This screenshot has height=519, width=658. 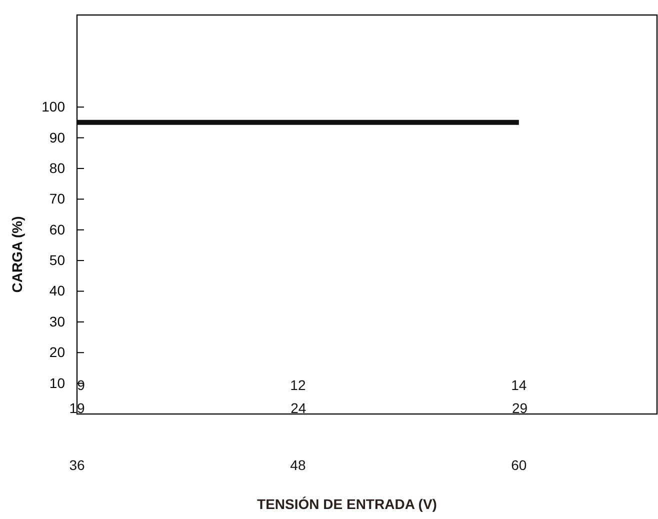 I want to click on y-tick-label: 40, so click(x=57, y=290).